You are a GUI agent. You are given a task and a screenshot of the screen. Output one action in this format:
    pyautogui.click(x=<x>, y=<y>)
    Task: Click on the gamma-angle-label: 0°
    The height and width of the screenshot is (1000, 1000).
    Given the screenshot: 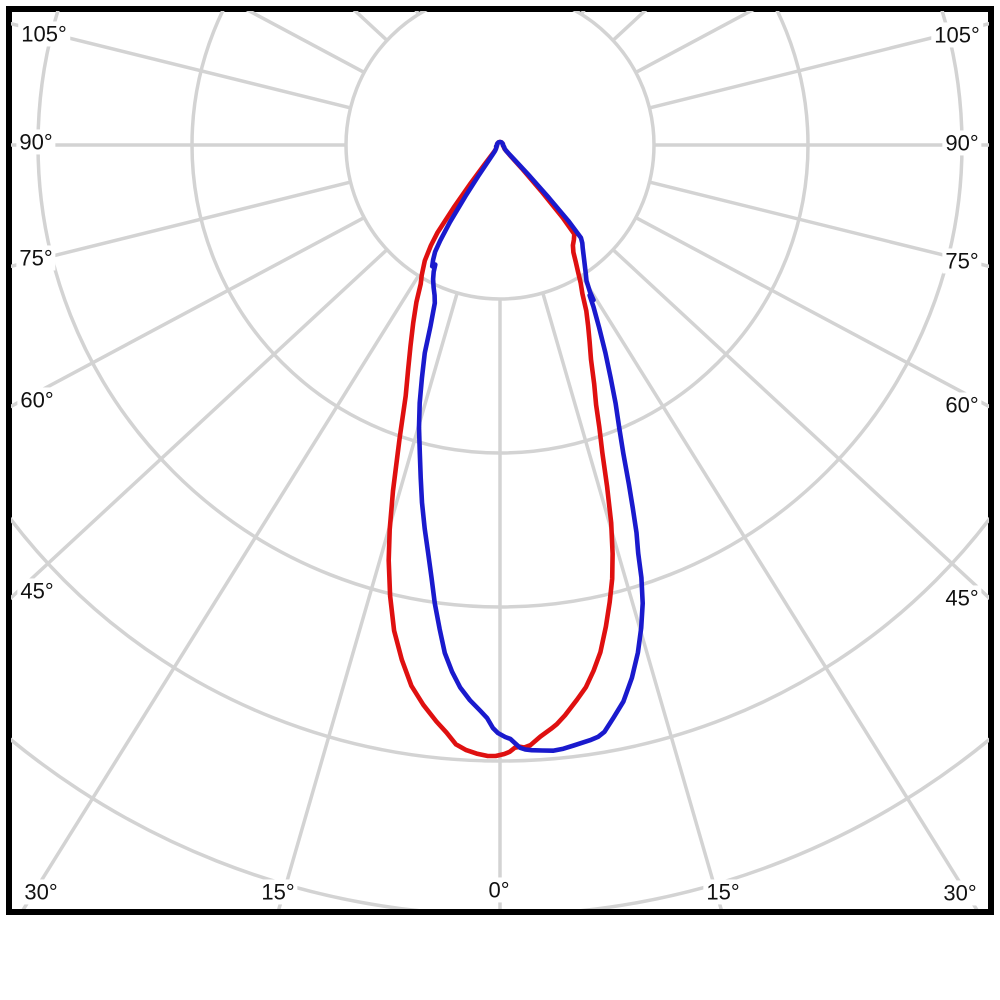 What is the action you would take?
    pyautogui.click(x=499, y=890)
    